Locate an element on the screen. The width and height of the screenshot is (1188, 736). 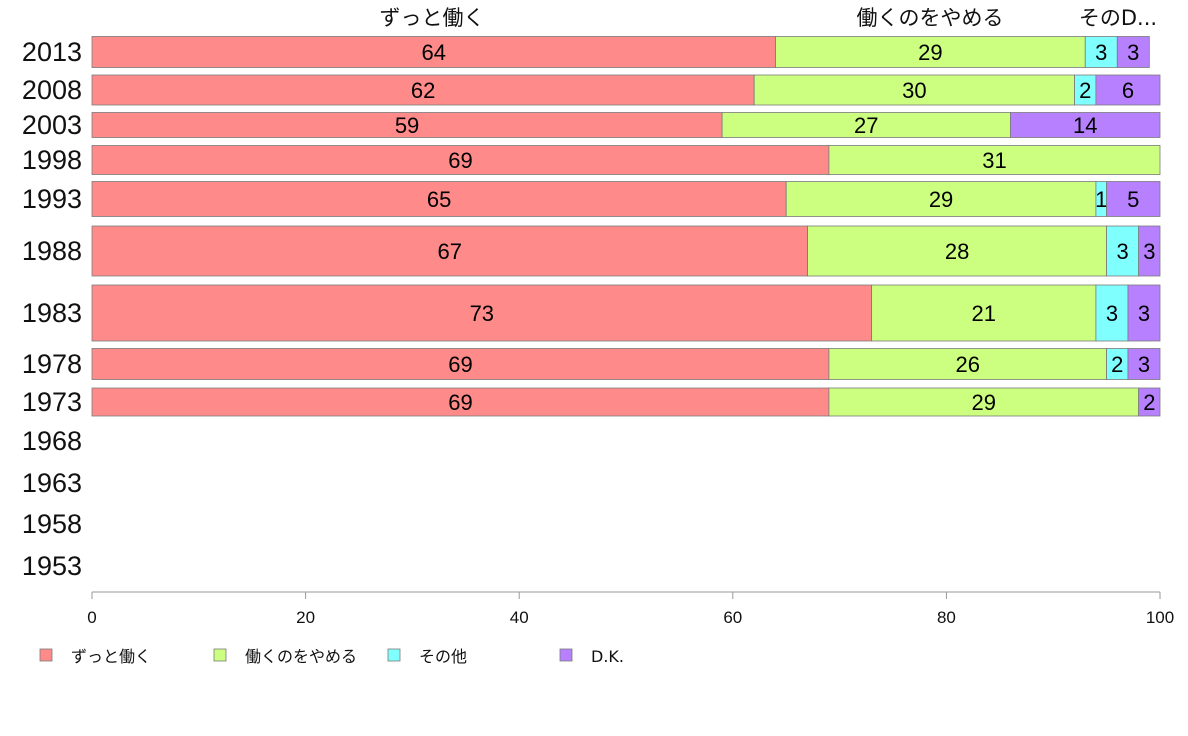
data-label: 6 is located at coordinates (1128, 90).